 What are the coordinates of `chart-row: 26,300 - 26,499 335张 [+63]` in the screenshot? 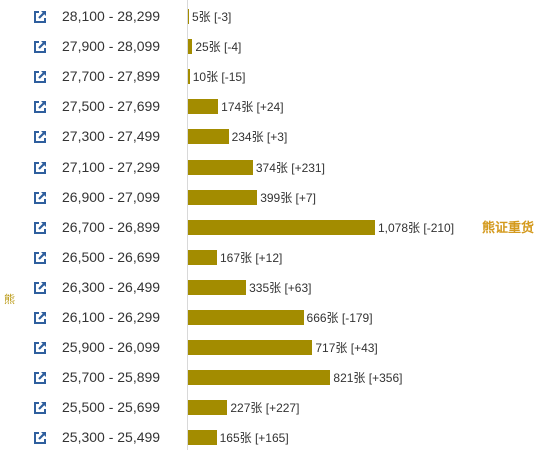 It's located at (270, 288).